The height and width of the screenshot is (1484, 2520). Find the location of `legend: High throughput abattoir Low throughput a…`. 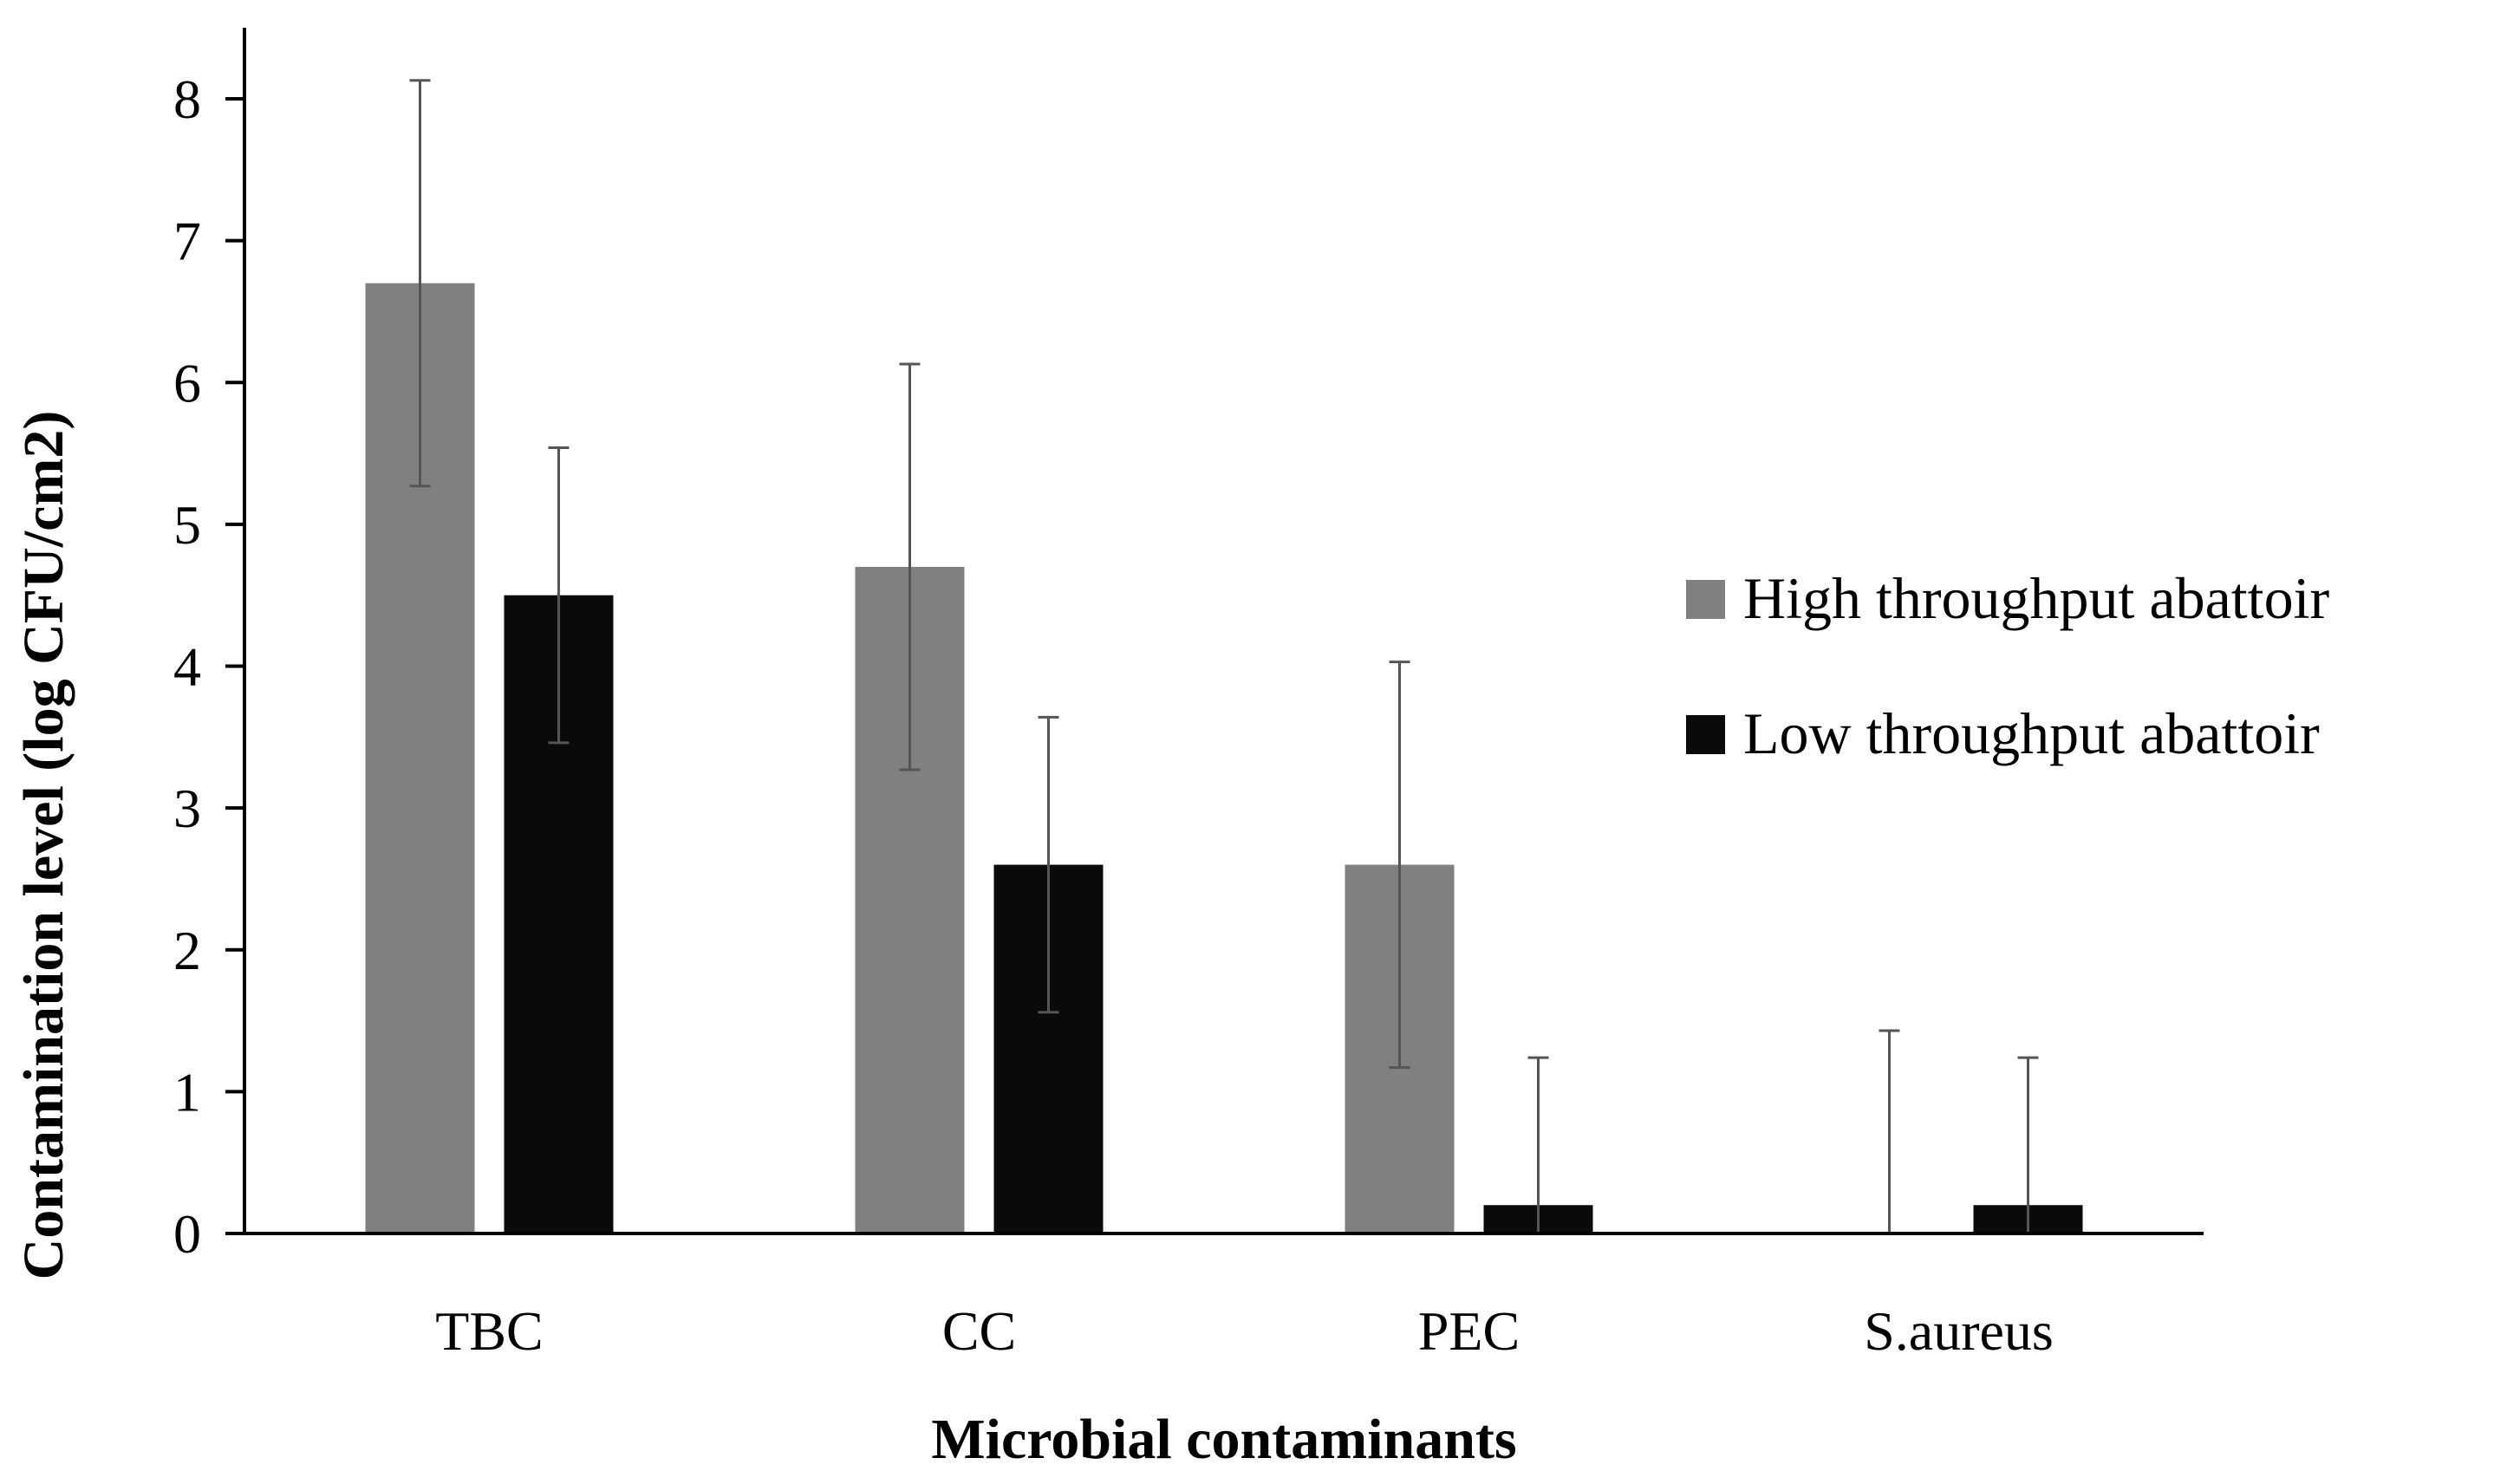

legend: High throughput abattoir Low throughput a… is located at coordinates (2007, 665).